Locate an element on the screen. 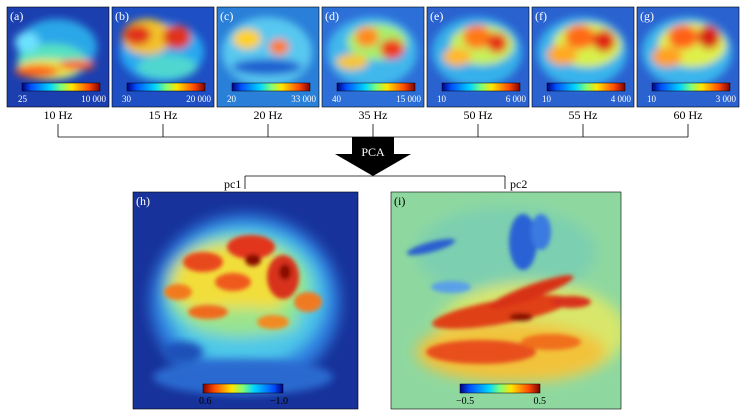 The height and width of the screenshot is (415, 751). panel-d-cb-max: 15 000 is located at coordinates (408, 99).